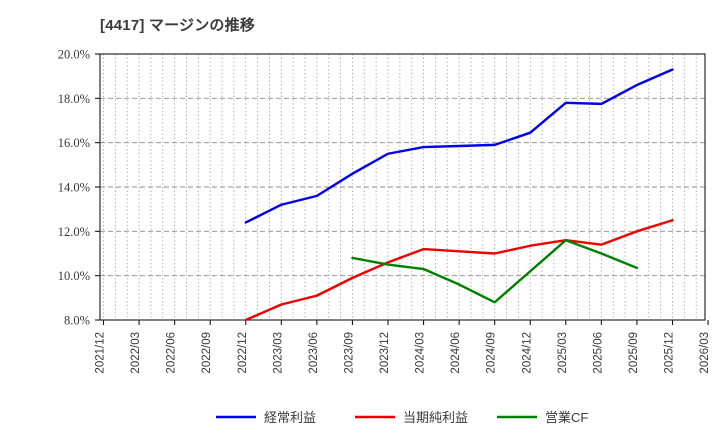 The height and width of the screenshot is (440, 720). I want to click on x-tick-label: 2021/12, so click(101, 353).